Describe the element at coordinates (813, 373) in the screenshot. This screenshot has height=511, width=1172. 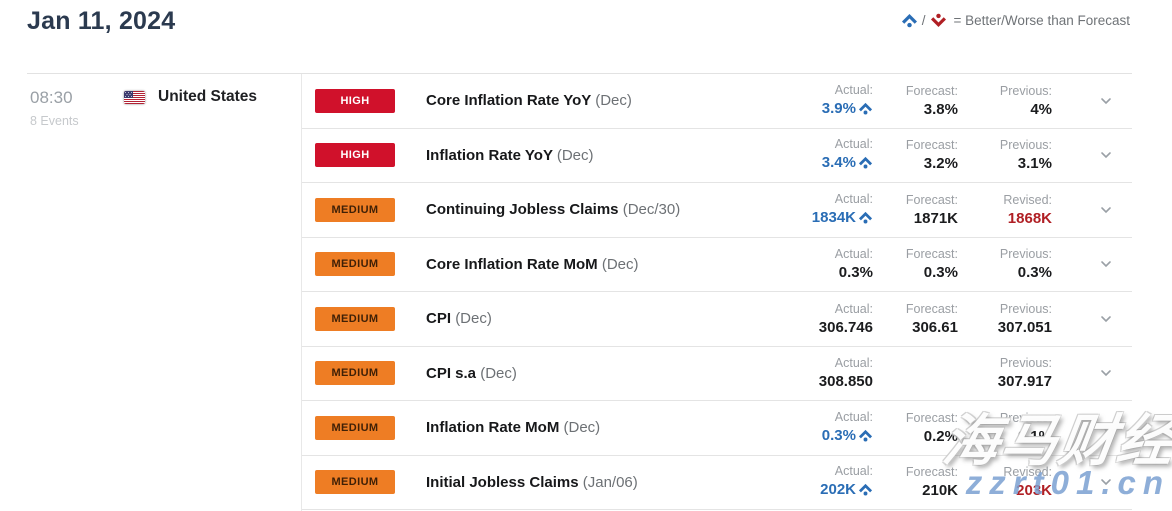
I see `actual-column: Actual: 308.850` at that location.